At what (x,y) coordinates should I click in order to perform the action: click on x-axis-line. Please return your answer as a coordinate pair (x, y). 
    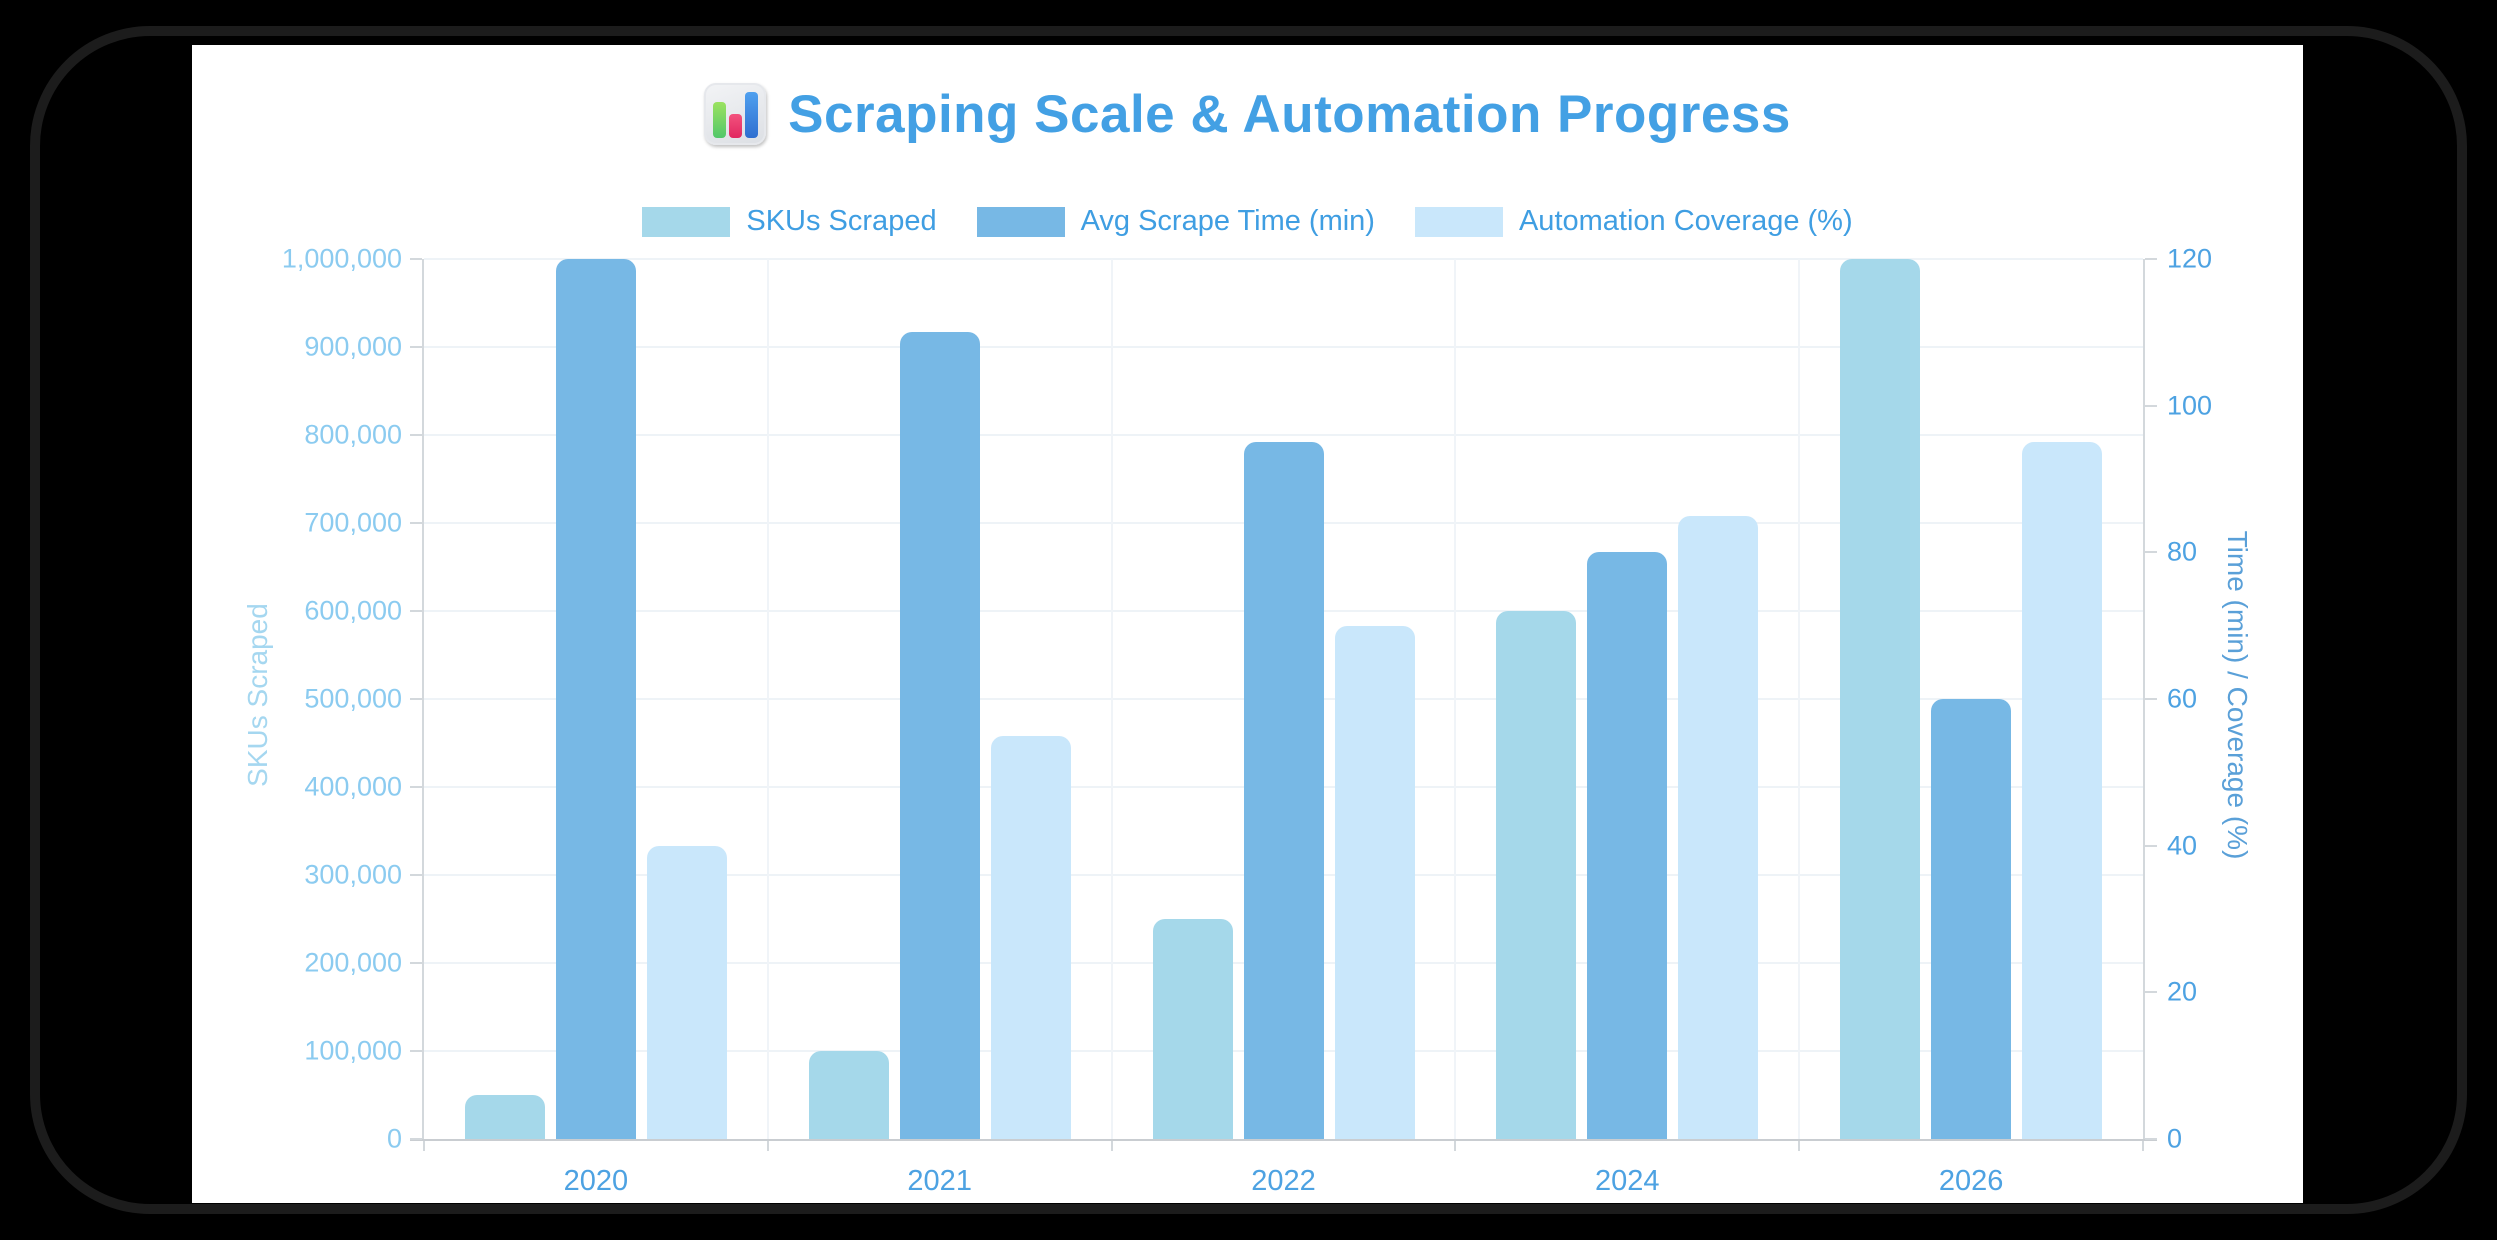
    Looking at the image, I should click on (1283, 1140).